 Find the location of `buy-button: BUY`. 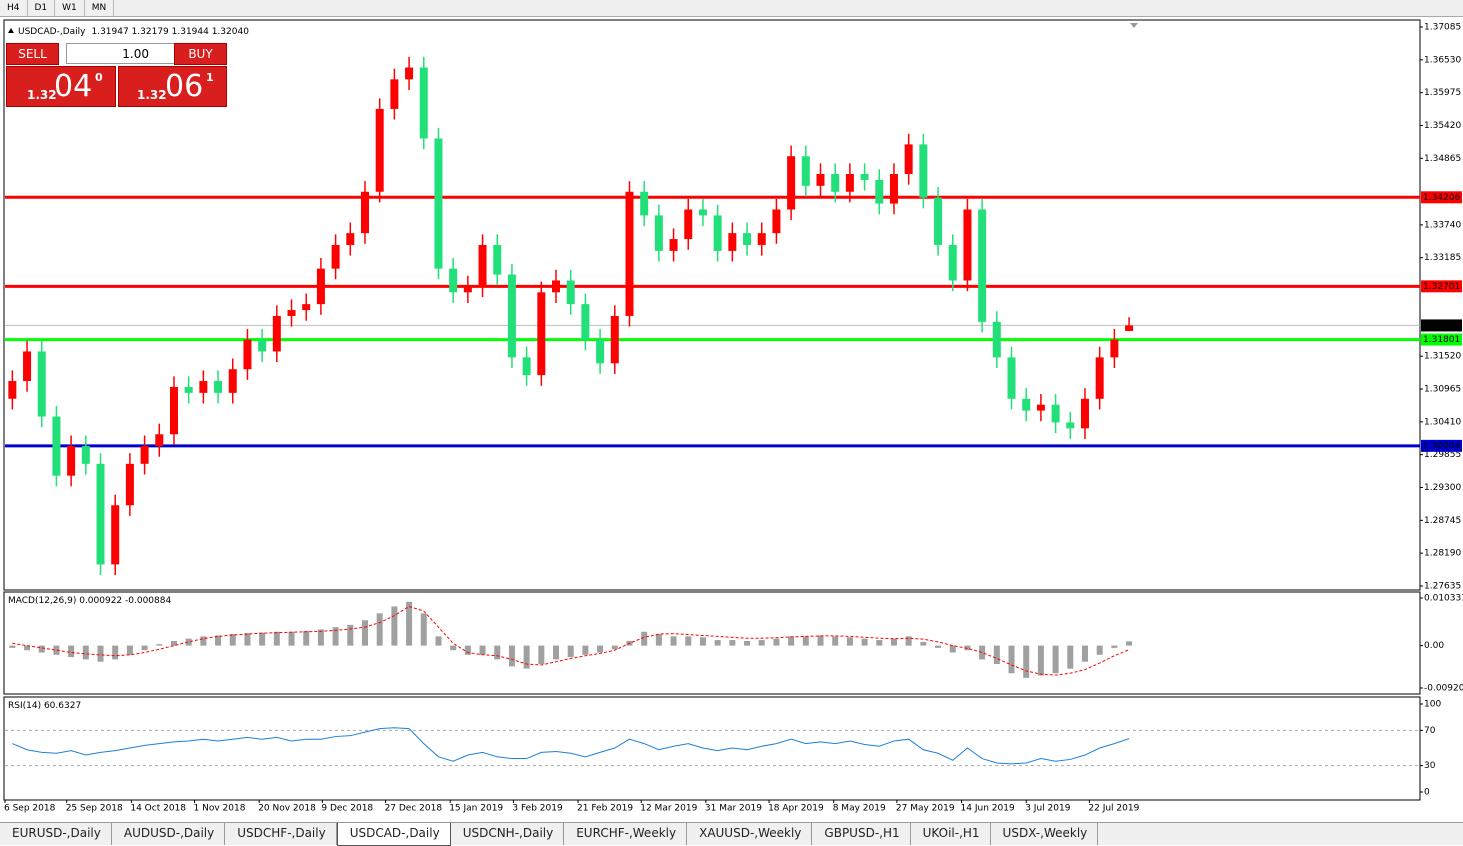

buy-button: BUY is located at coordinates (200, 54).